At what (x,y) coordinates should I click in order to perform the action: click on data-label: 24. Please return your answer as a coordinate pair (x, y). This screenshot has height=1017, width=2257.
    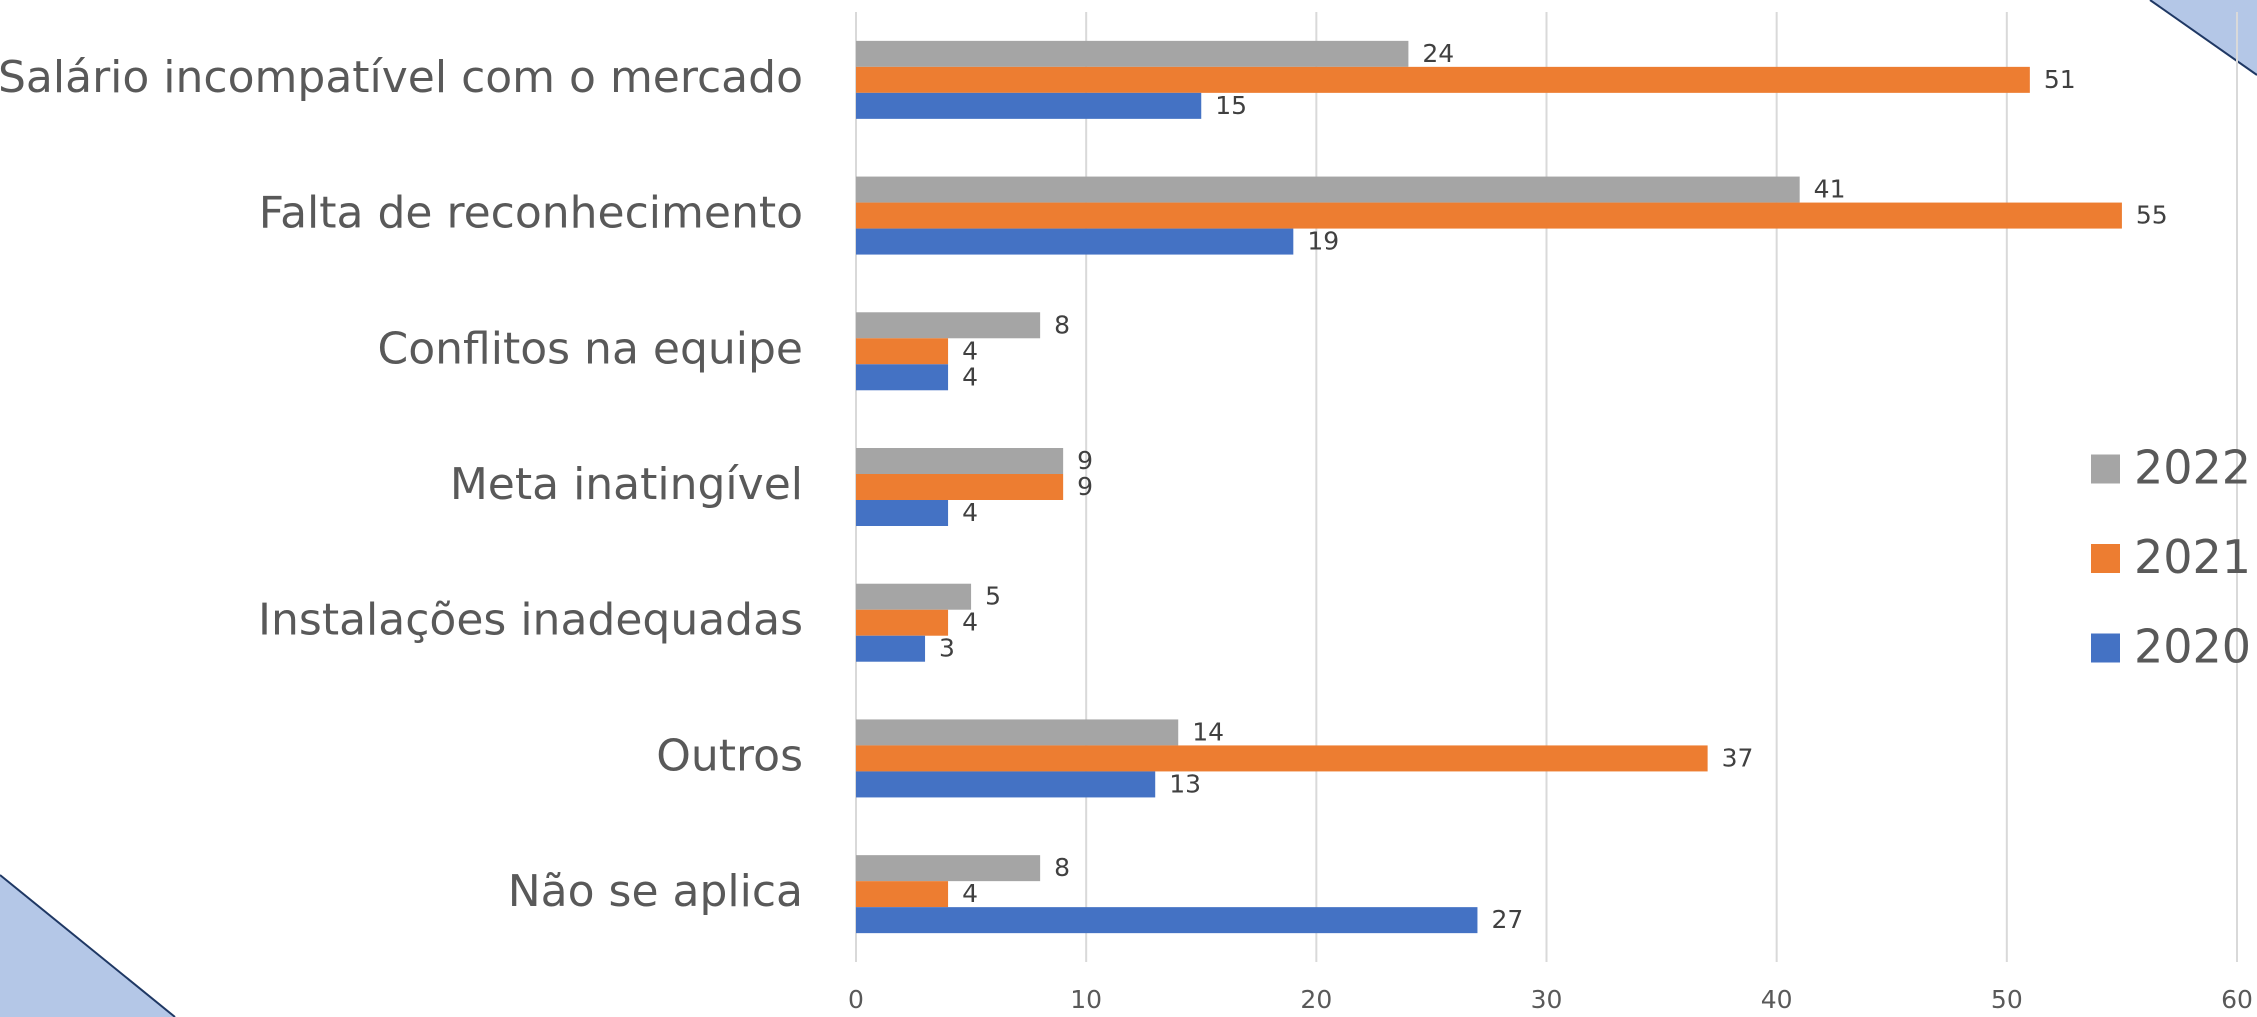
    Looking at the image, I should click on (1438, 53).